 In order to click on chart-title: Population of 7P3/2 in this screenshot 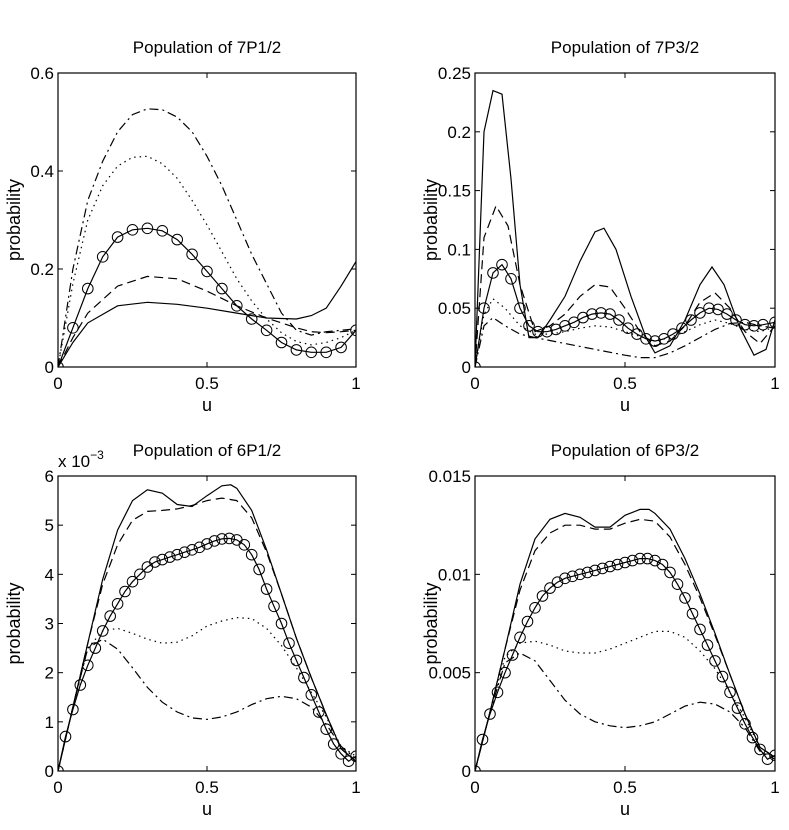, I will do `click(625, 47)`.